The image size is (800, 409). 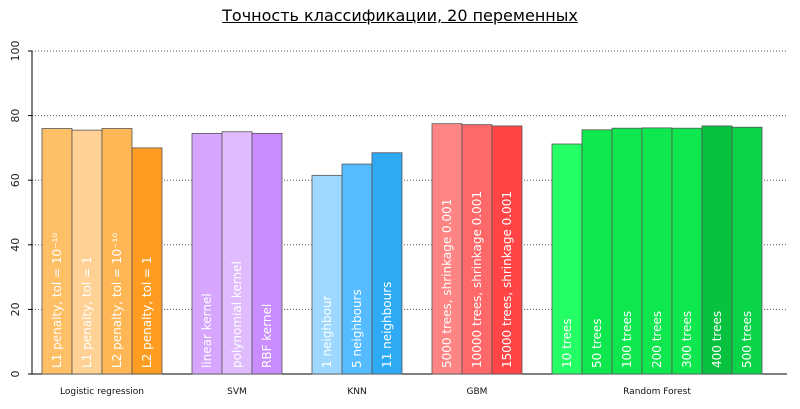 What do you see at coordinates (15, 180) in the screenshot?
I see `y-tick-label: 60` at bounding box center [15, 180].